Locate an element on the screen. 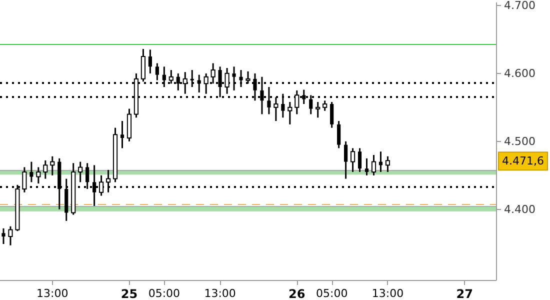  y-tick-label: 4.500 is located at coordinates (520, 141).